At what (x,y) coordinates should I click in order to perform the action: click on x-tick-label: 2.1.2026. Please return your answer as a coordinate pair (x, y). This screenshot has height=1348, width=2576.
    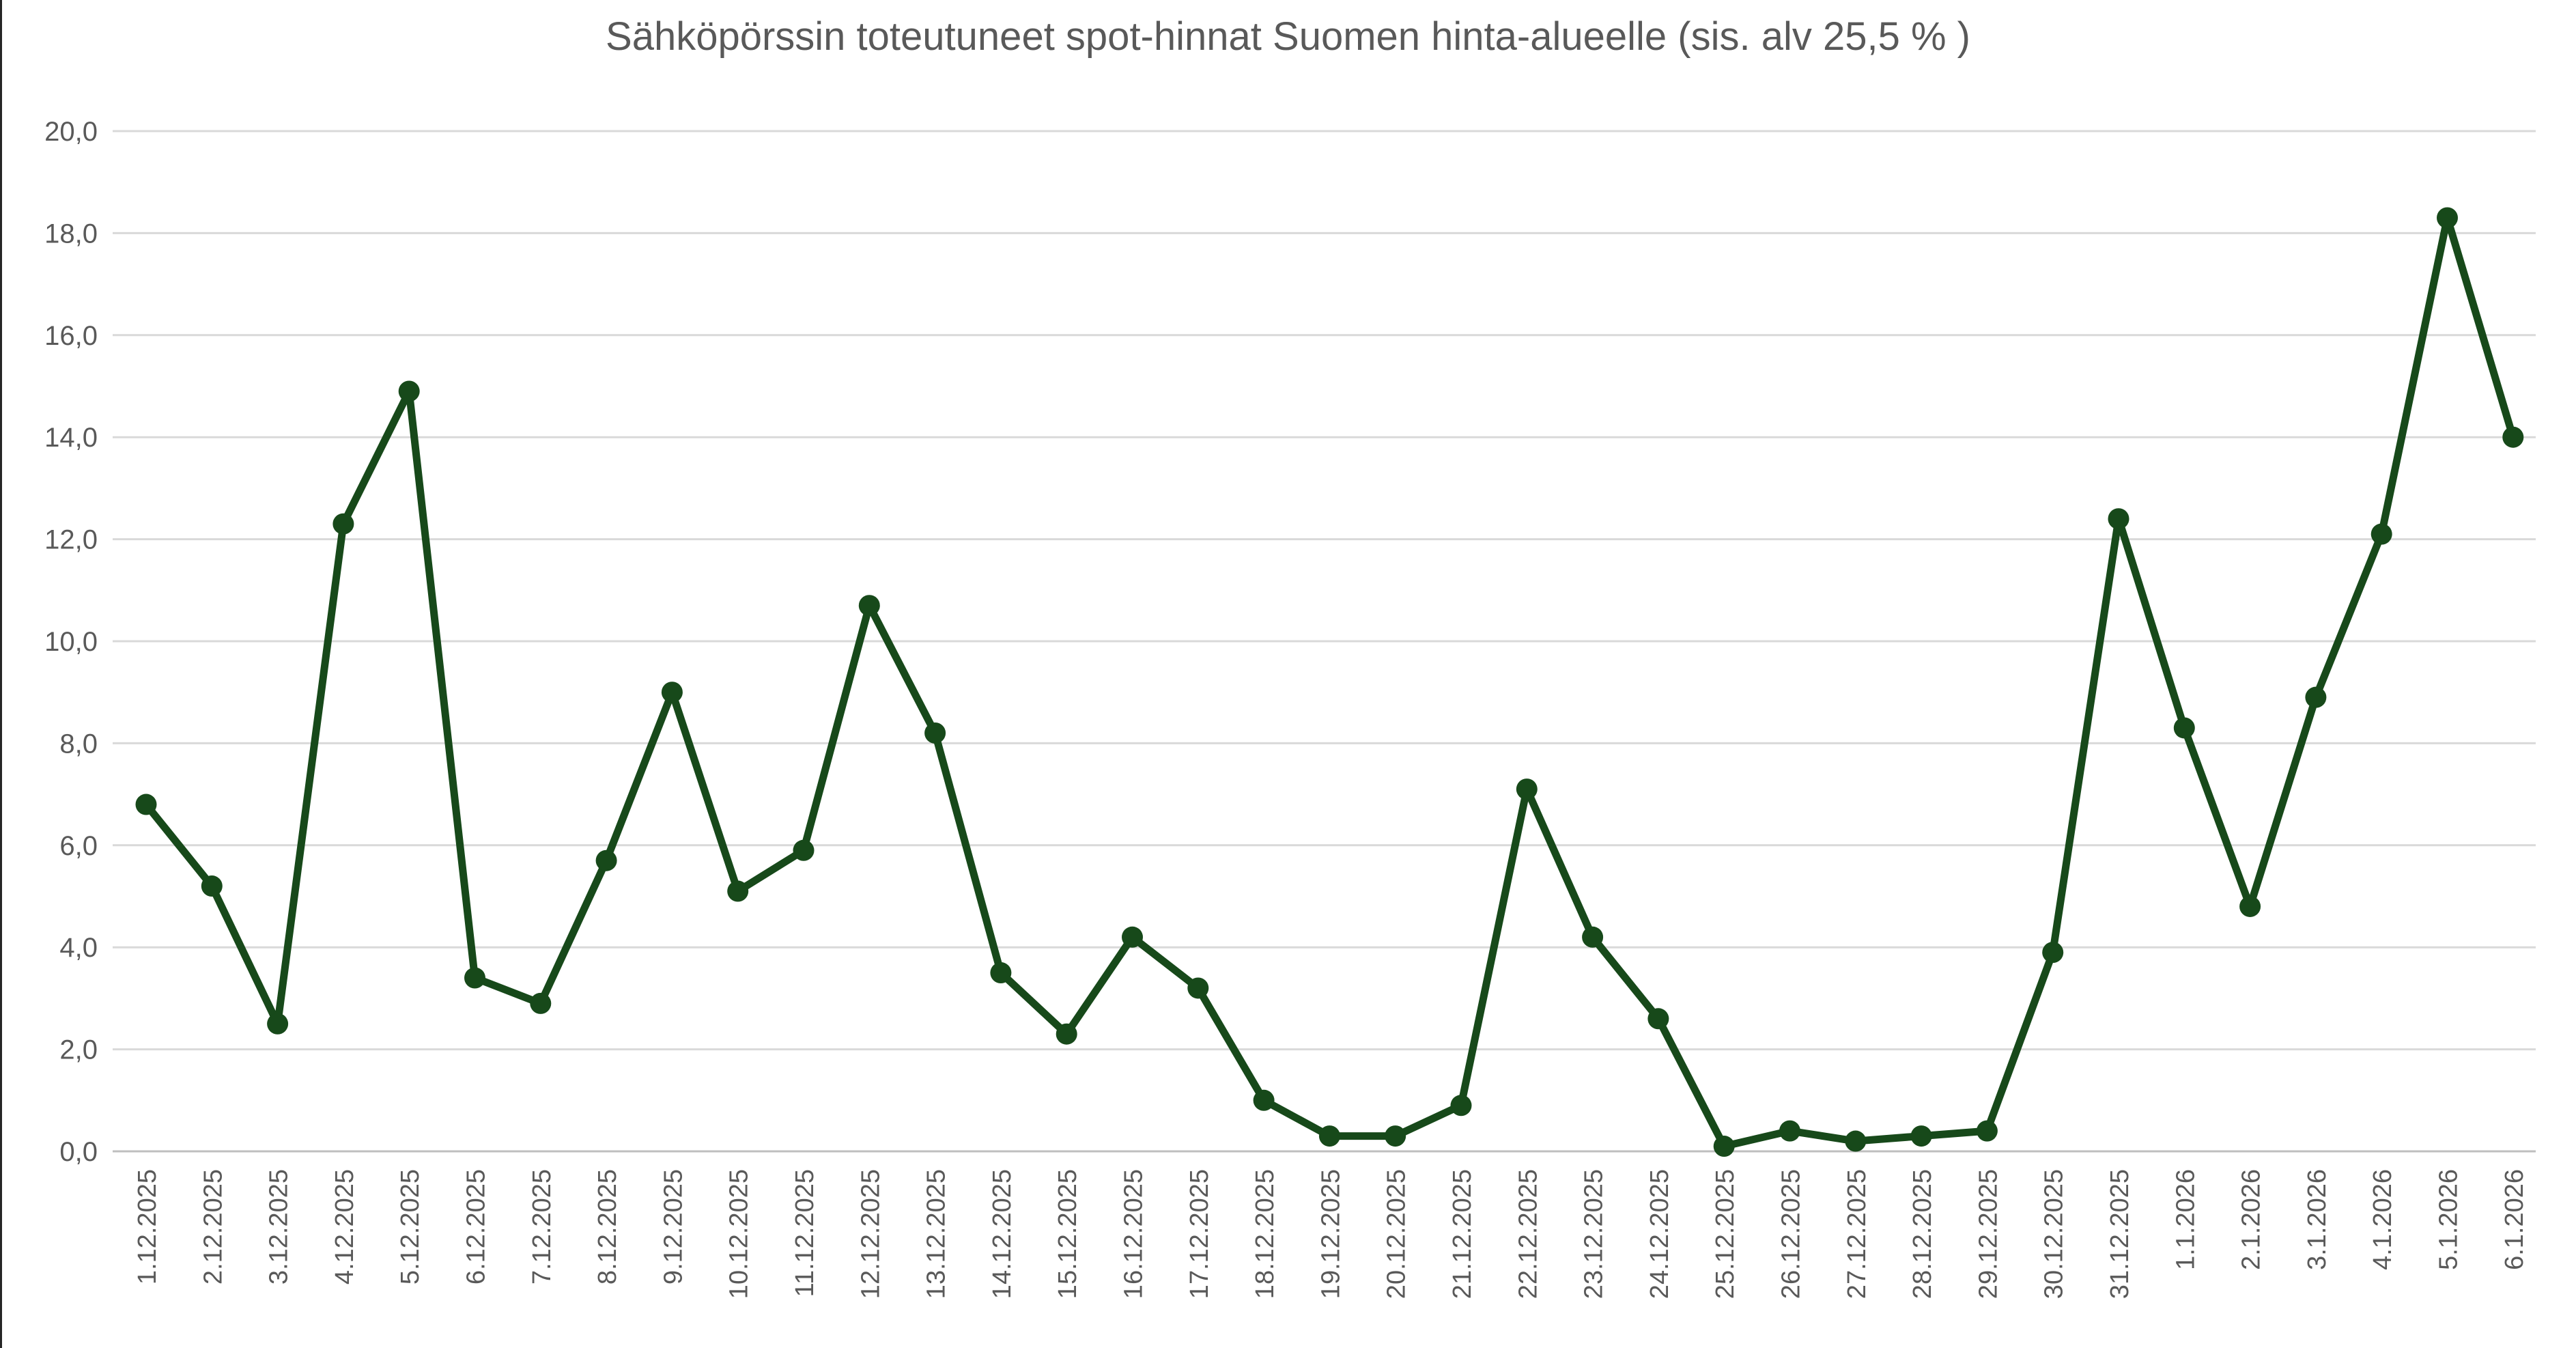
    Looking at the image, I should click on (2251, 1219).